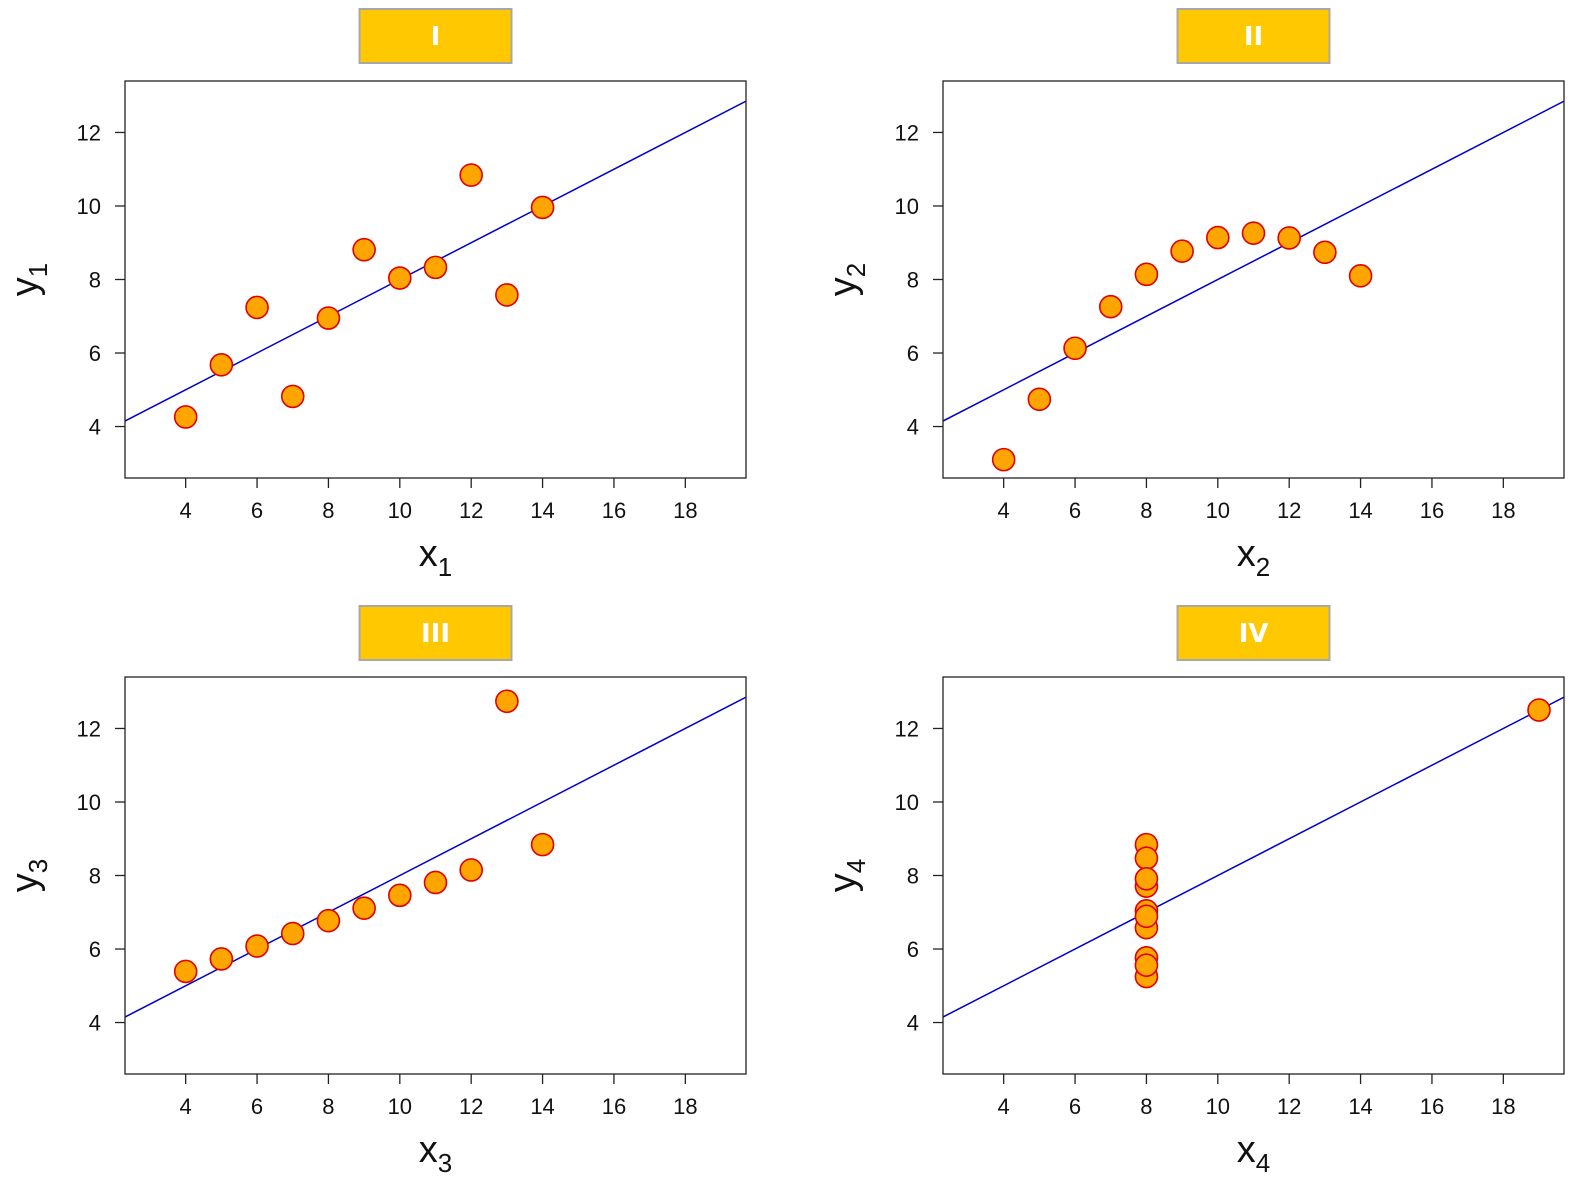  What do you see at coordinates (1253, 557) in the screenshot?
I see `x-axis-label: x2` at bounding box center [1253, 557].